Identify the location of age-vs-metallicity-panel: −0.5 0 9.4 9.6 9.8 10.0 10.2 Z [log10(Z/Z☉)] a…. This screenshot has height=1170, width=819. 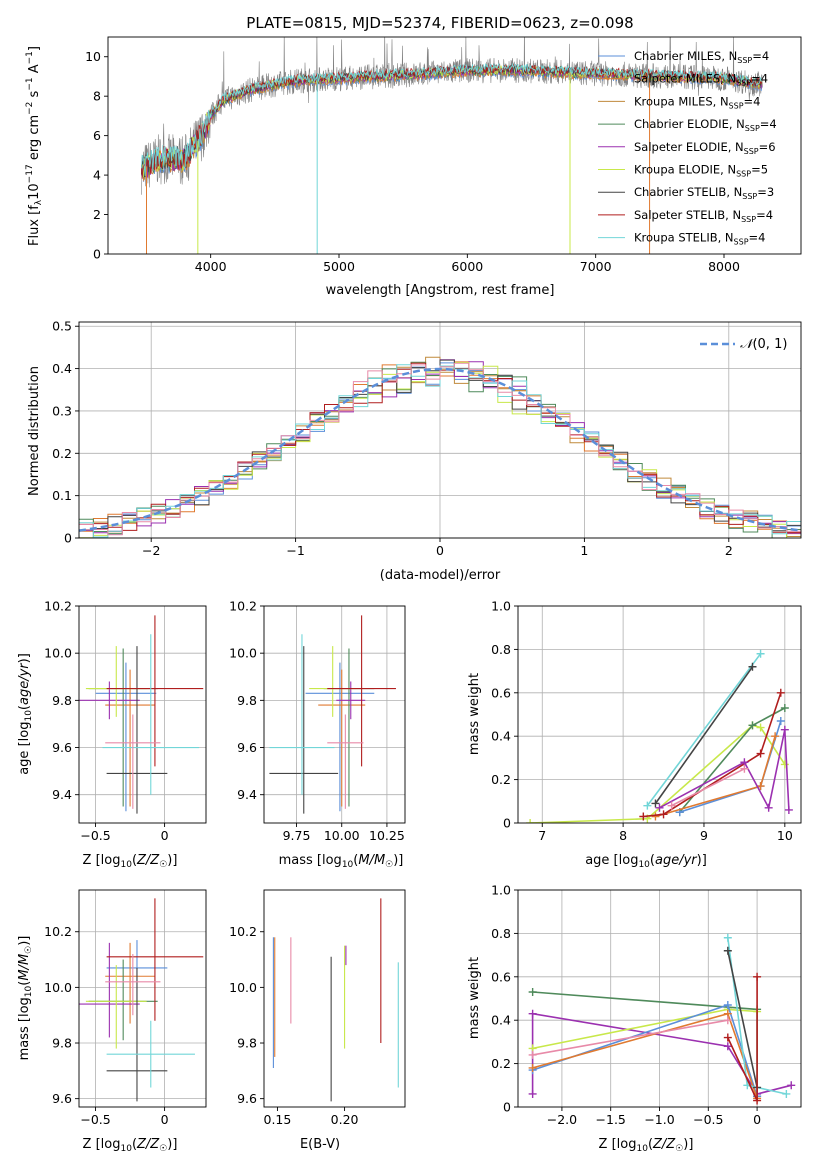
(112, 734).